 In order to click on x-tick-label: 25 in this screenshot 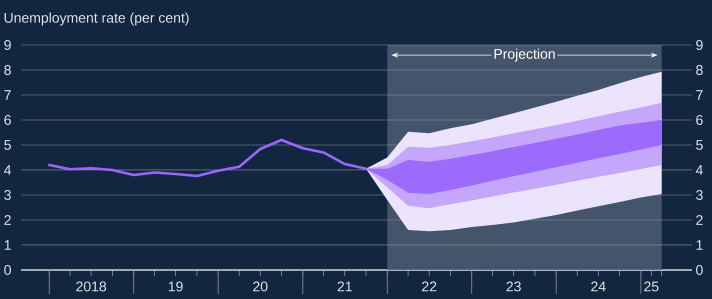, I will do `click(651, 287)`.